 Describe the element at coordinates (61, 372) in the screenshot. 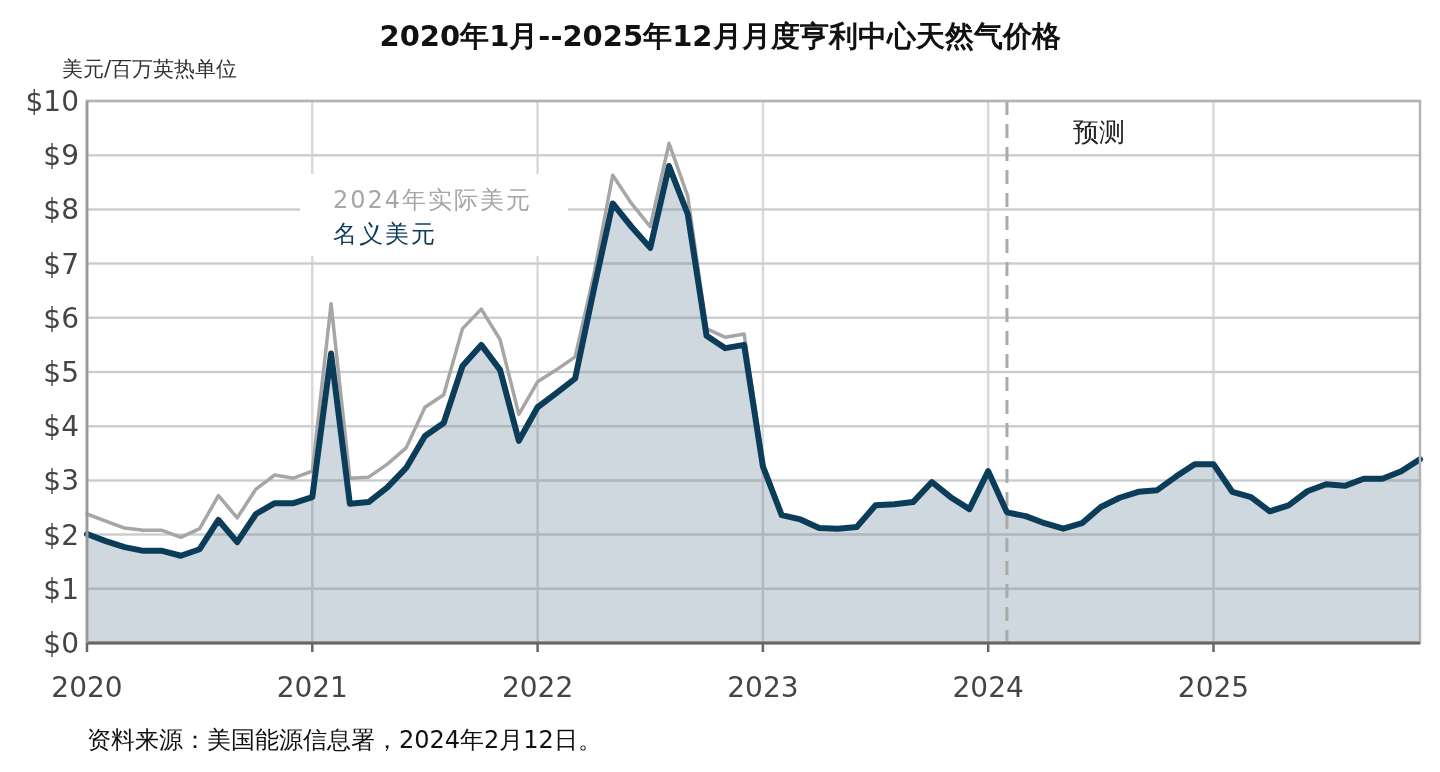

I see `y-tick-label: $5` at that location.